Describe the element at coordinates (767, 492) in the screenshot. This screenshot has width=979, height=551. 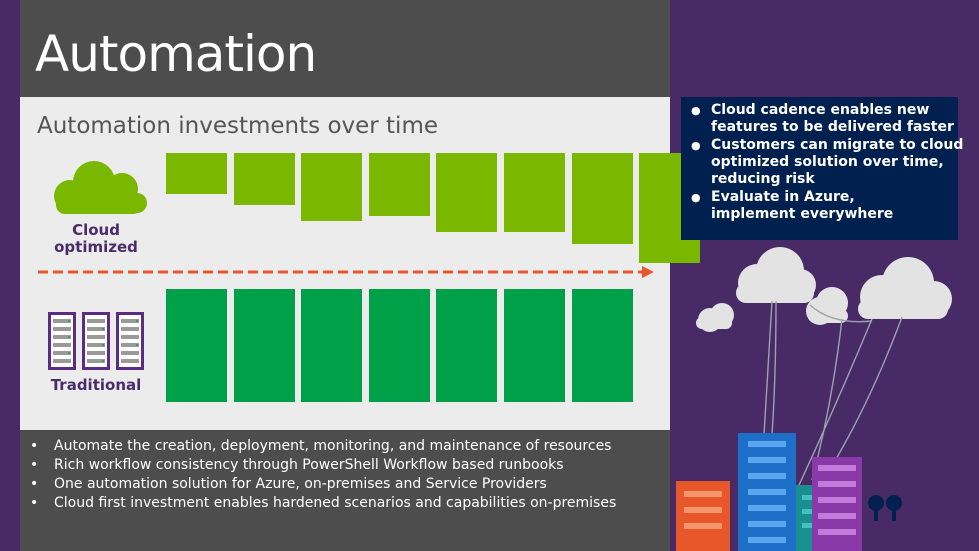
I see `building-blue` at that location.